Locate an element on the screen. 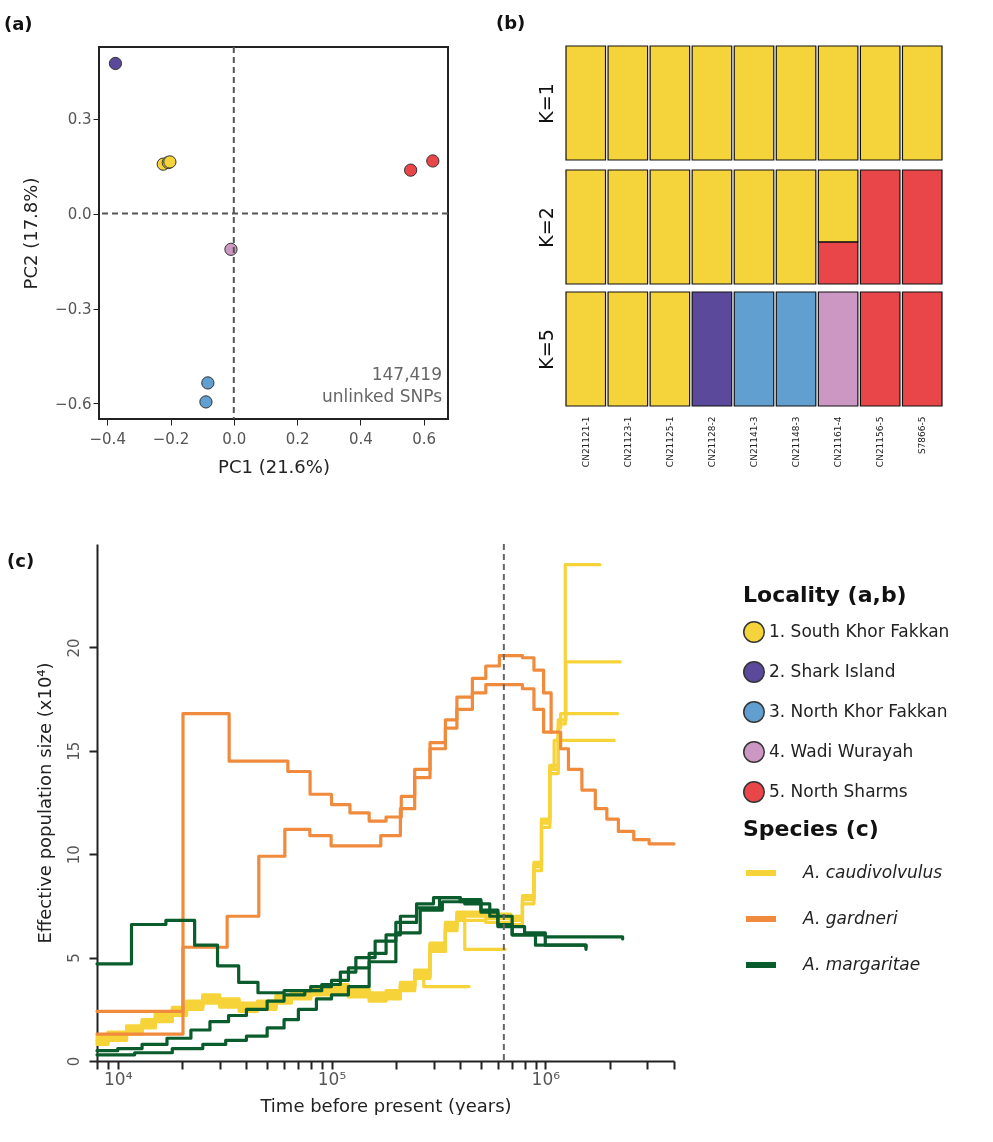 Image resolution: width=993 pixels, height=1142 pixels. x-tick-label: 10⁴ is located at coordinates (118, 1078).